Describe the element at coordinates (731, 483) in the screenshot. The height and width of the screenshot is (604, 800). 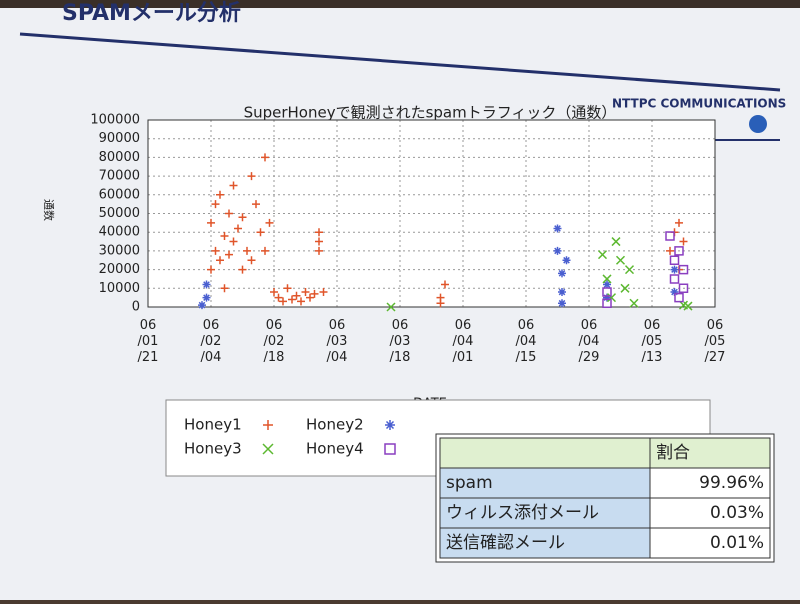
I see `table-text: 99.96%` at that location.